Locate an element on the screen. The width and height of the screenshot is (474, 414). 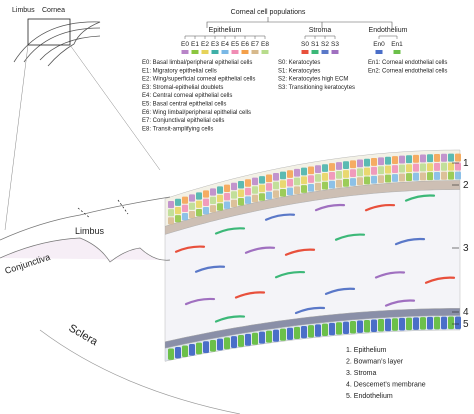
cluster-legend: E7: Conjunctival epithelial cells is located at coordinates (183, 121).